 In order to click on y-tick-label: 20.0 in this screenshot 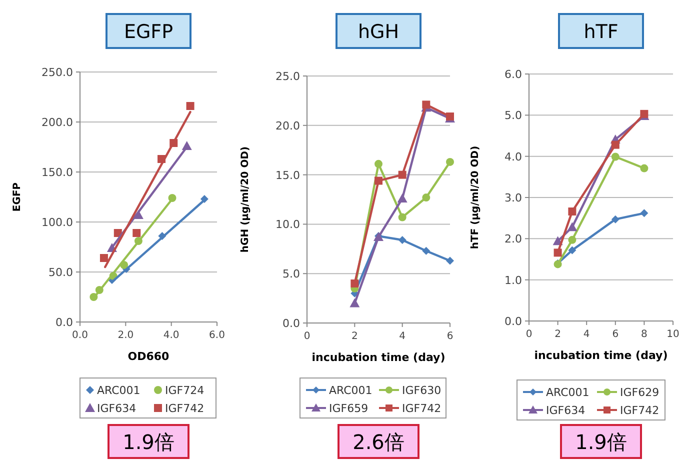, I will do `click(288, 125)`.